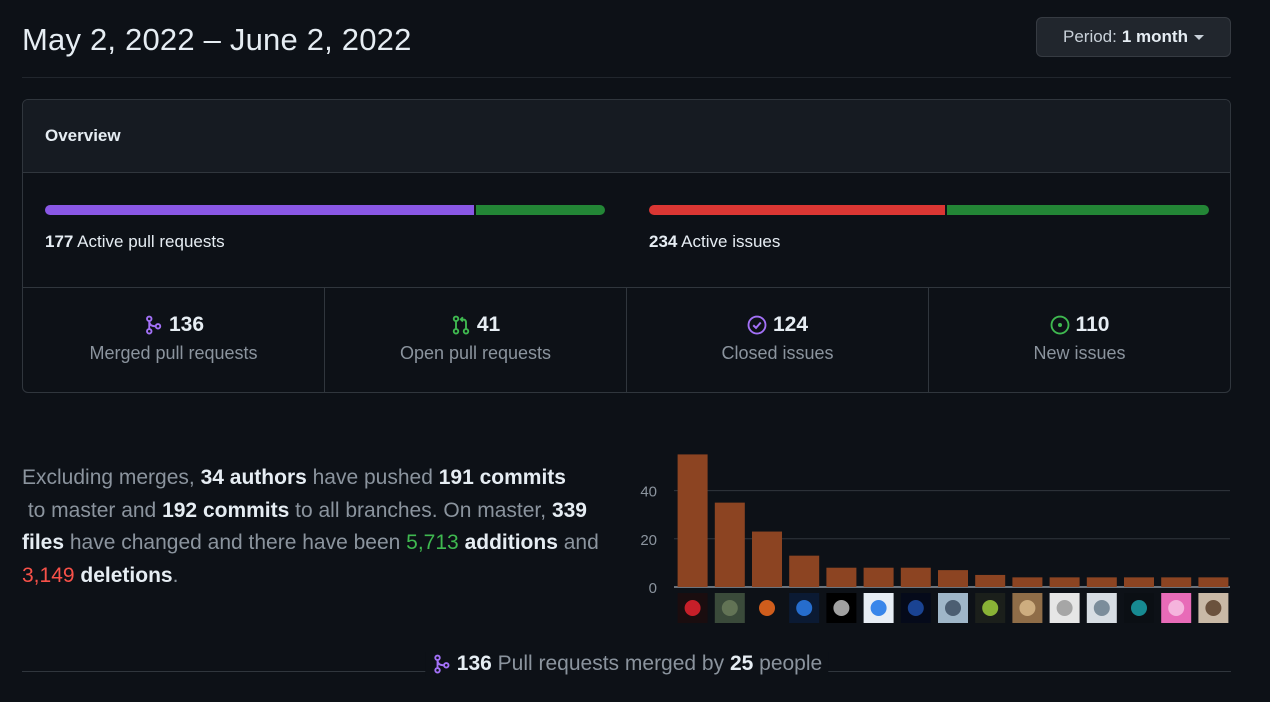 The image size is (1270, 702). What do you see at coordinates (420, 510) in the screenshot?
I see `summary-text-4: to all branches. On master,` at bounding box center [420, 510].